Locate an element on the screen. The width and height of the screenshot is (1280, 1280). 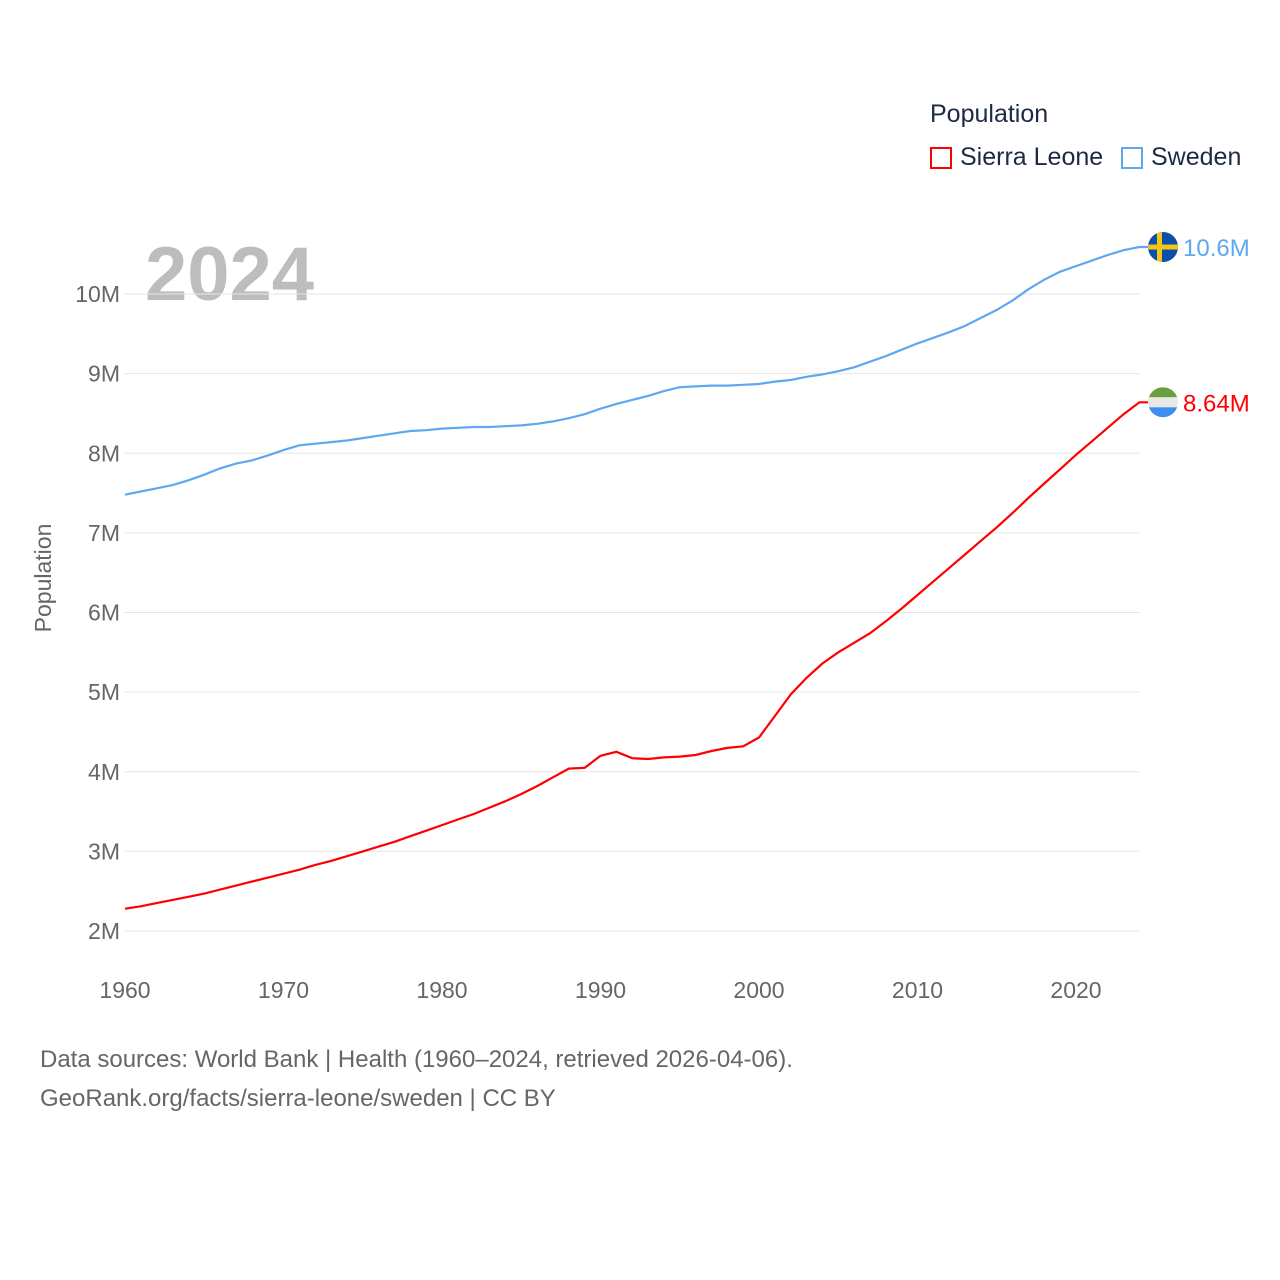
flag-sweden-icon is located at coordinates (1163, 247).